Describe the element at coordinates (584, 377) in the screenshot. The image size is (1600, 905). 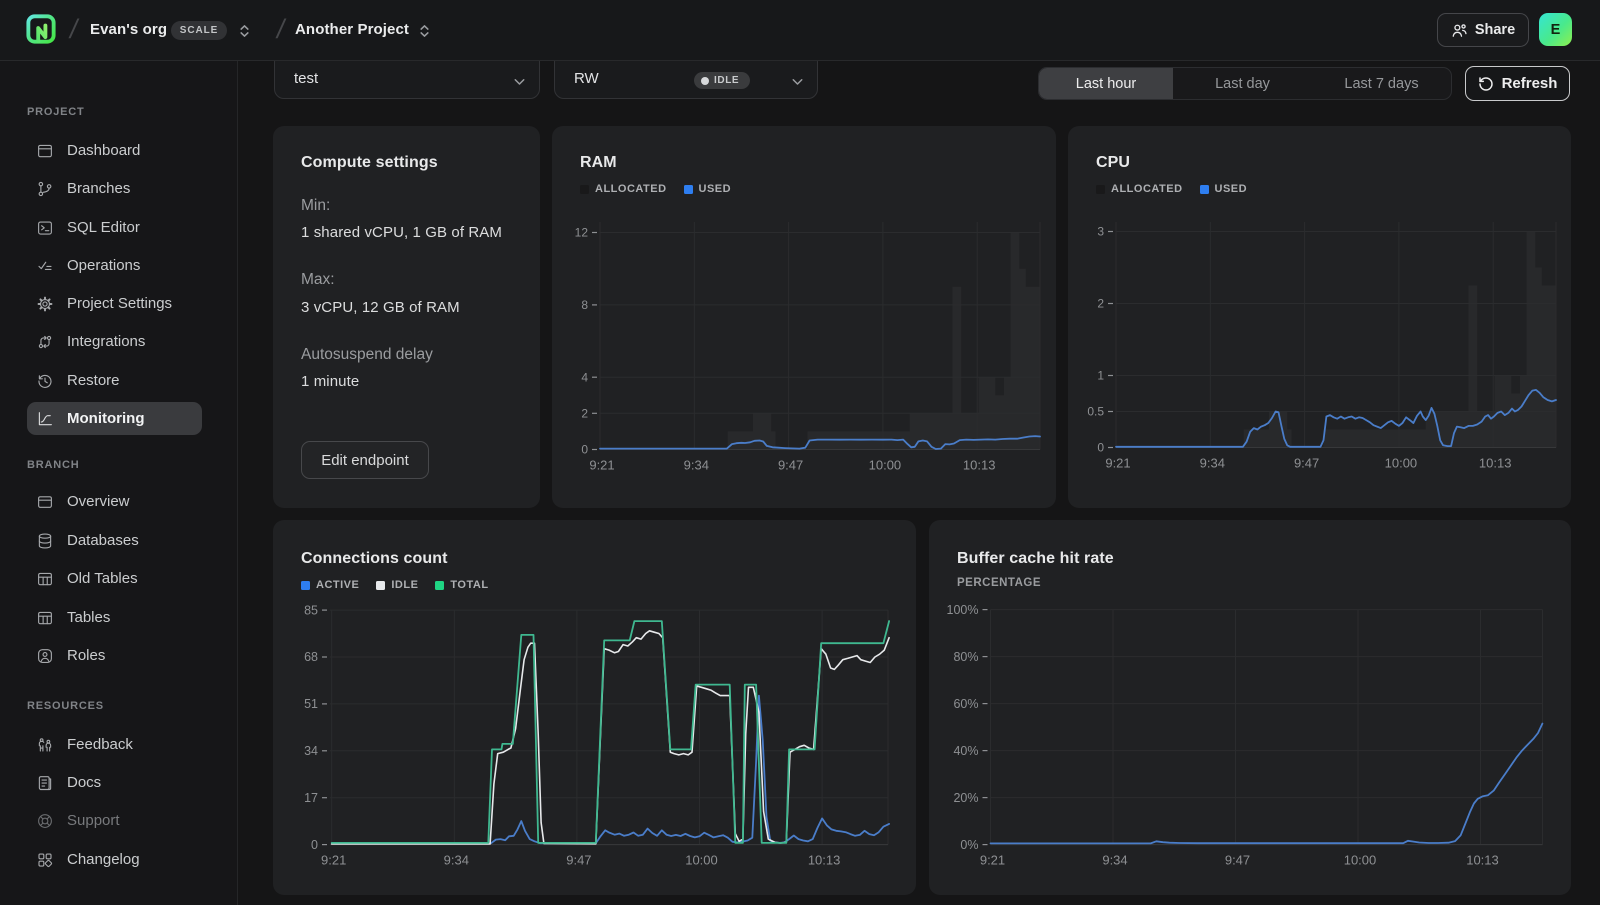
I see `svg-text: 4` at that location.